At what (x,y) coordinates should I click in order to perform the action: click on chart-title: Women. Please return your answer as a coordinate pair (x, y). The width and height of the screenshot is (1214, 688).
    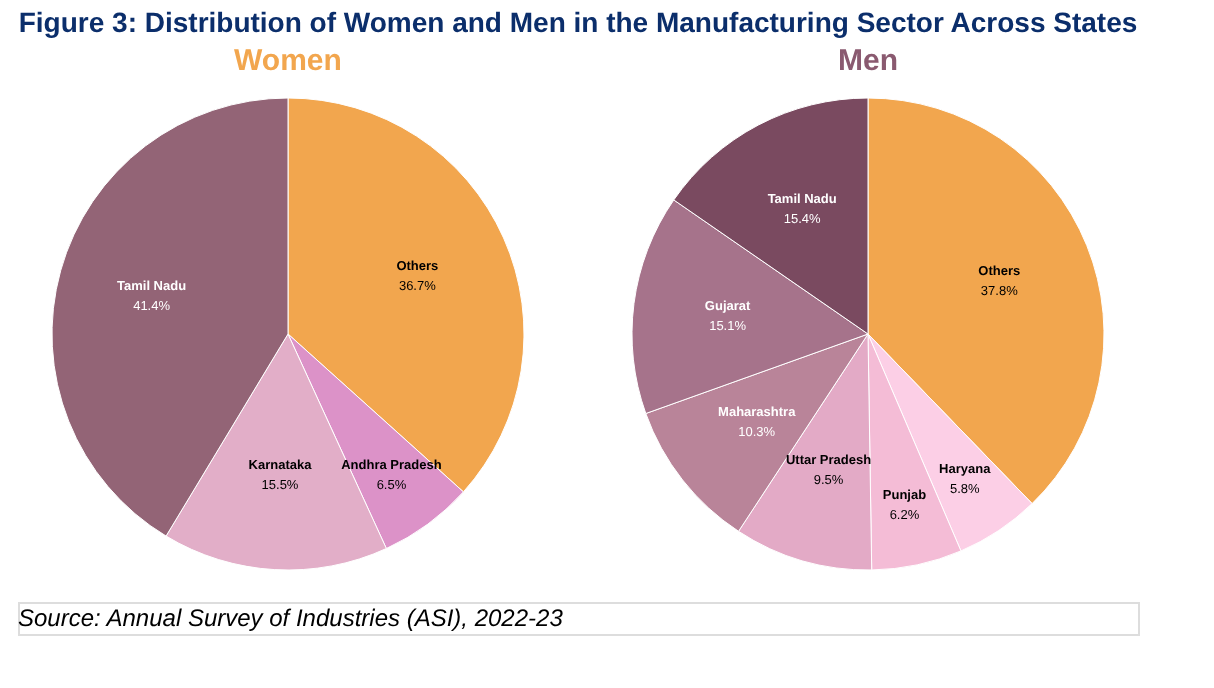
    Looking at the image, I should click on (288, 61).